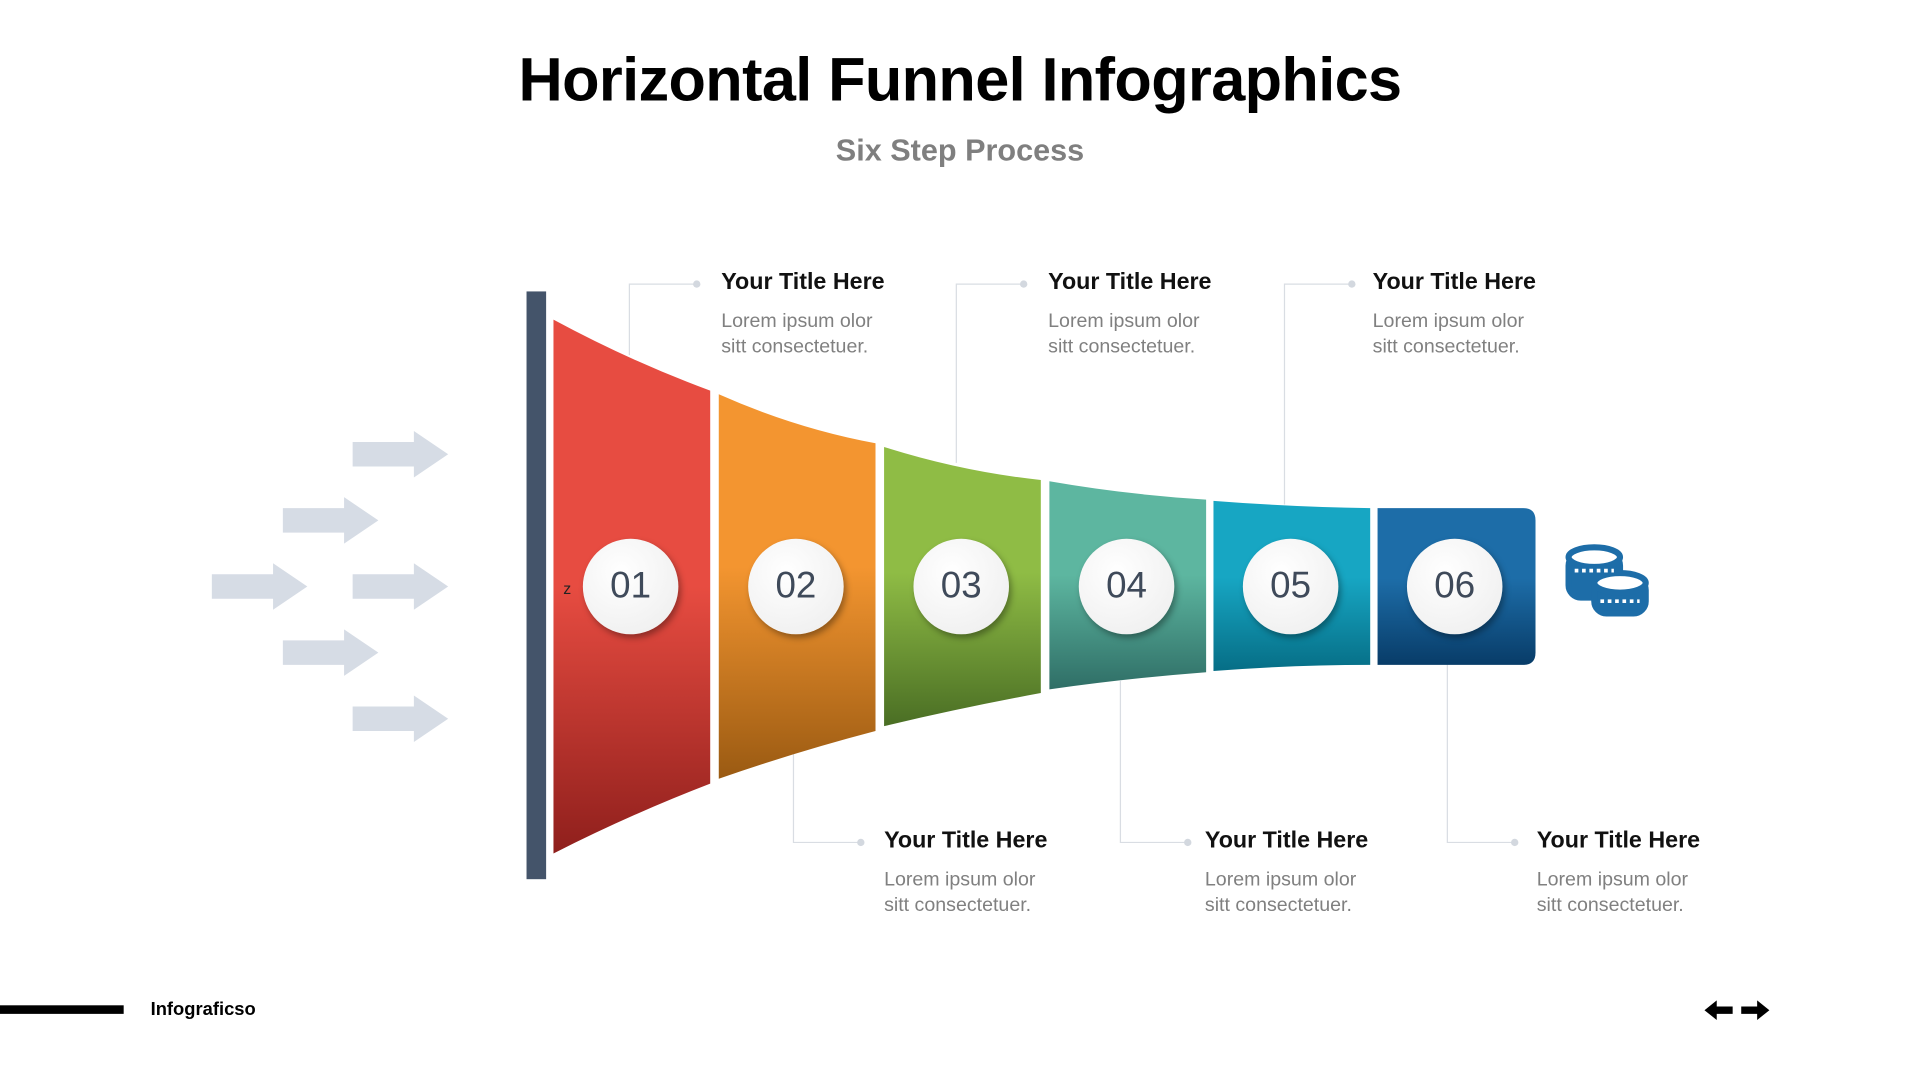 This screenshot has height=1080, width=1920. What do you see at coordinates (1290, 586) in the screenshot?
I see `step-number-5: 05` at bounding box center [1290, 586].